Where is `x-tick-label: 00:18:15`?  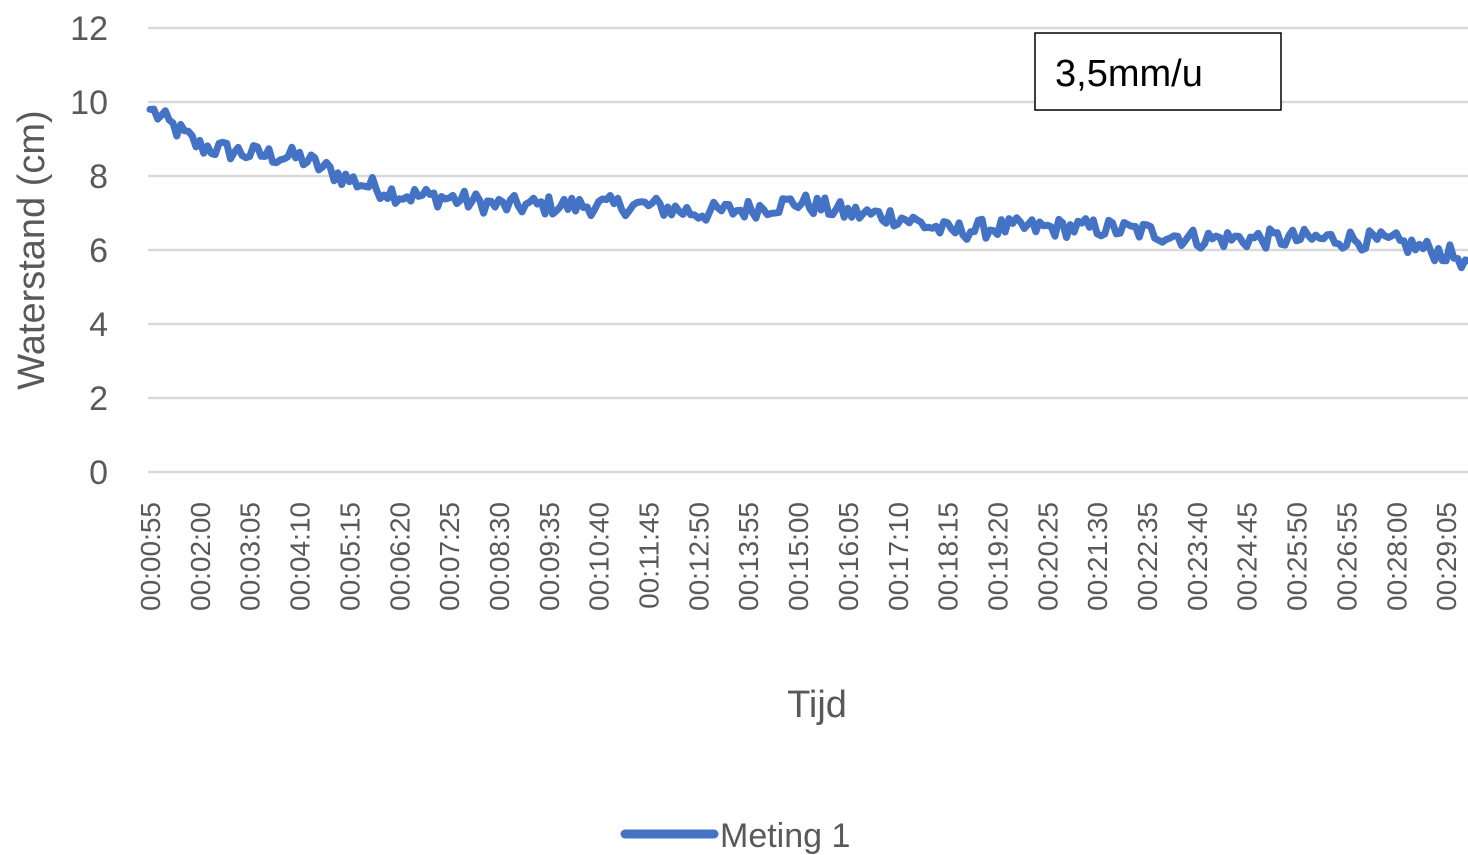 x-tick-label: 00:18:15 is located at coordinates (948, 556).